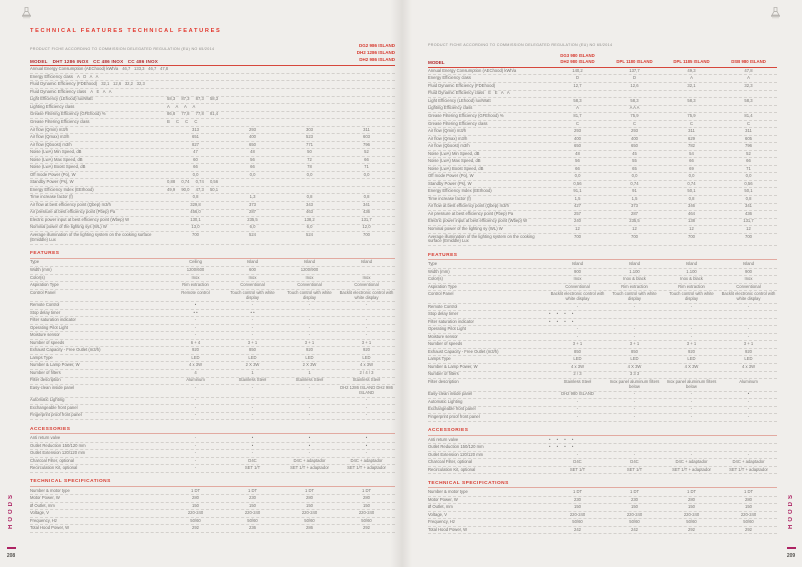 The image size is (802, 567). I want to click on row-value: 311, so click(691, 131).